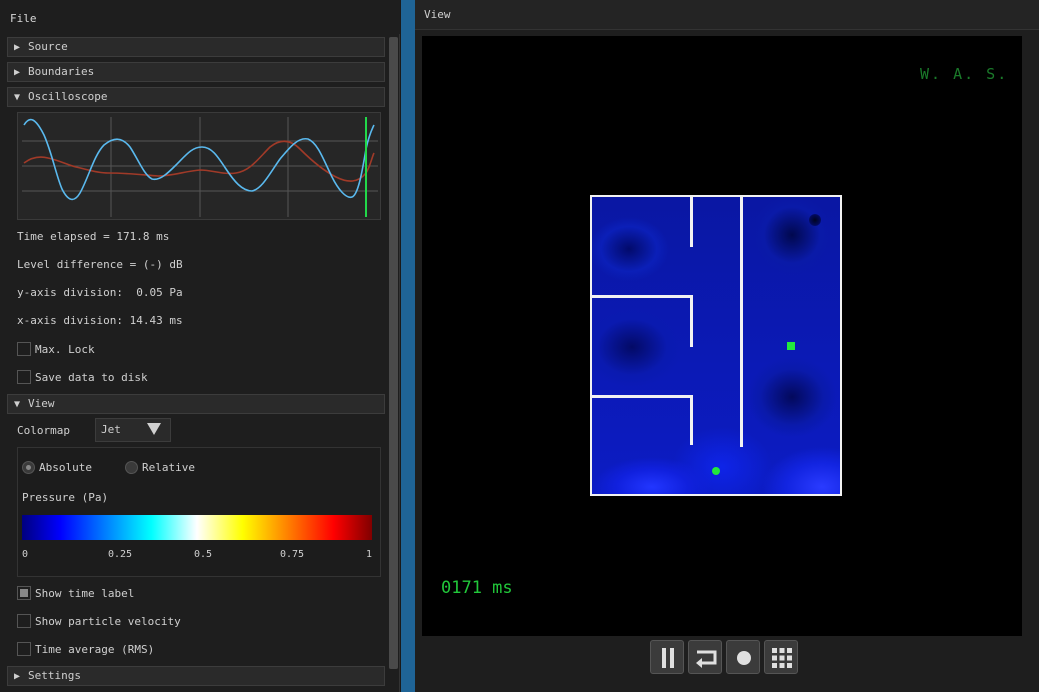 The image size is (1039, 692). I want to click on radio-absolute-label: Absolute, so click(65, 467).